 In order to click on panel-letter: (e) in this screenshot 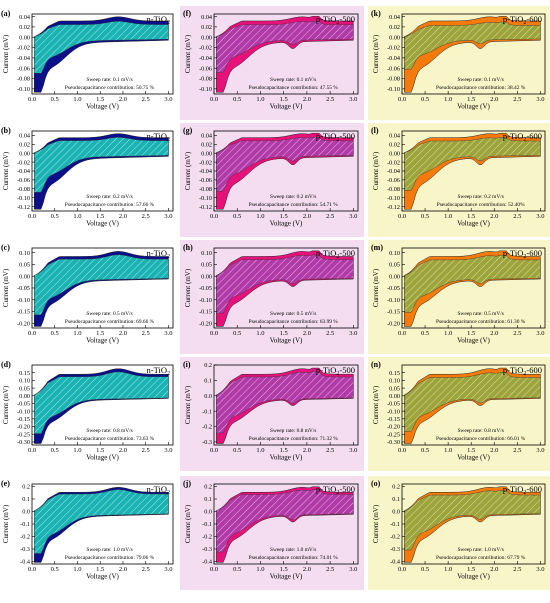, I will do `click(5, 483)`.